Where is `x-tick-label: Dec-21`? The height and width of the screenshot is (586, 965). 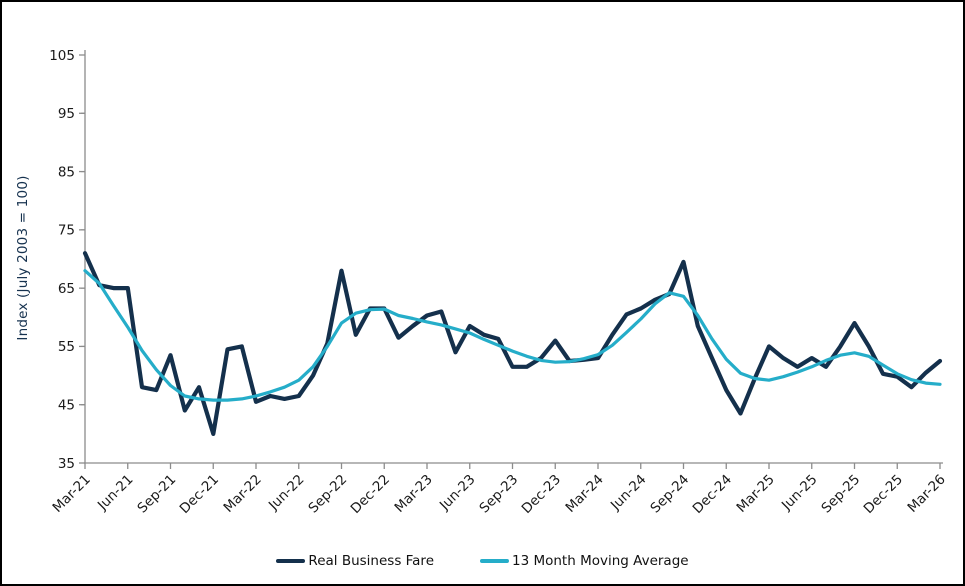
x-tick-label: Dec-21 is located at coordinates (199, 494).